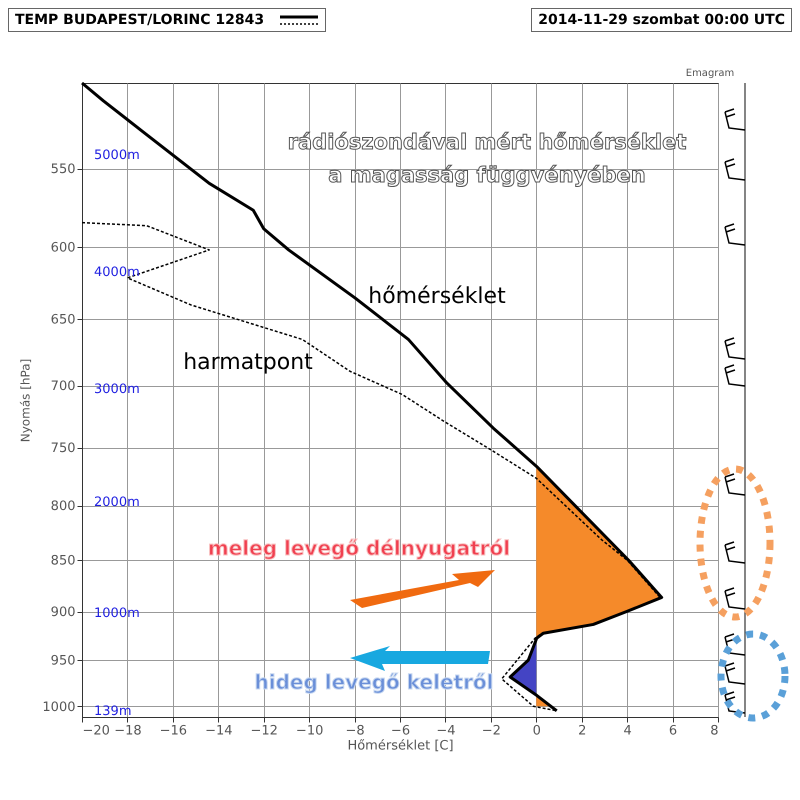  I want to click on x-tick-label: −16, so click(174, 731).